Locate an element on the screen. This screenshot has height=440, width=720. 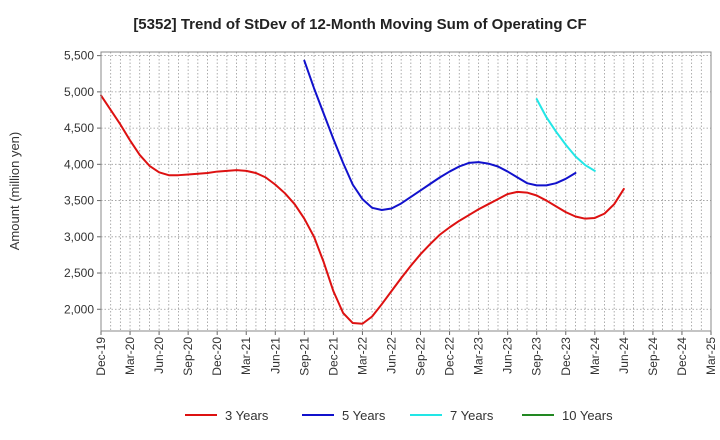
x-tick-label: Mar-25 is located at coordinates (711, 356).